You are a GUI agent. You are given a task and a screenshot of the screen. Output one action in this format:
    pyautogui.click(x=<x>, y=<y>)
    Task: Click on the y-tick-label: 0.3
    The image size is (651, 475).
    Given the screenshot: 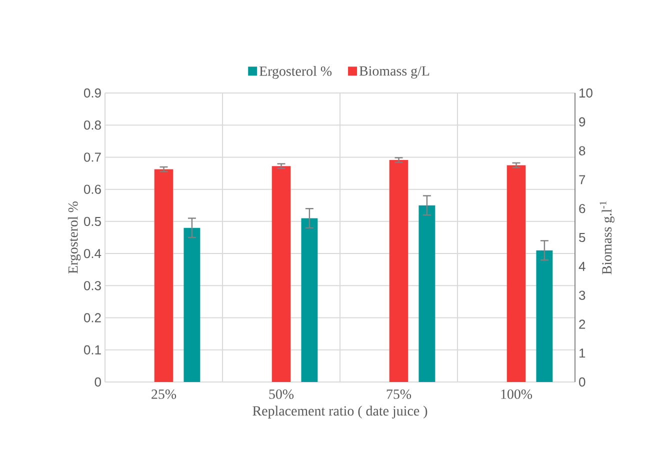 What is the action you would take?
    pyautogui.click(x=92, y=285)
    